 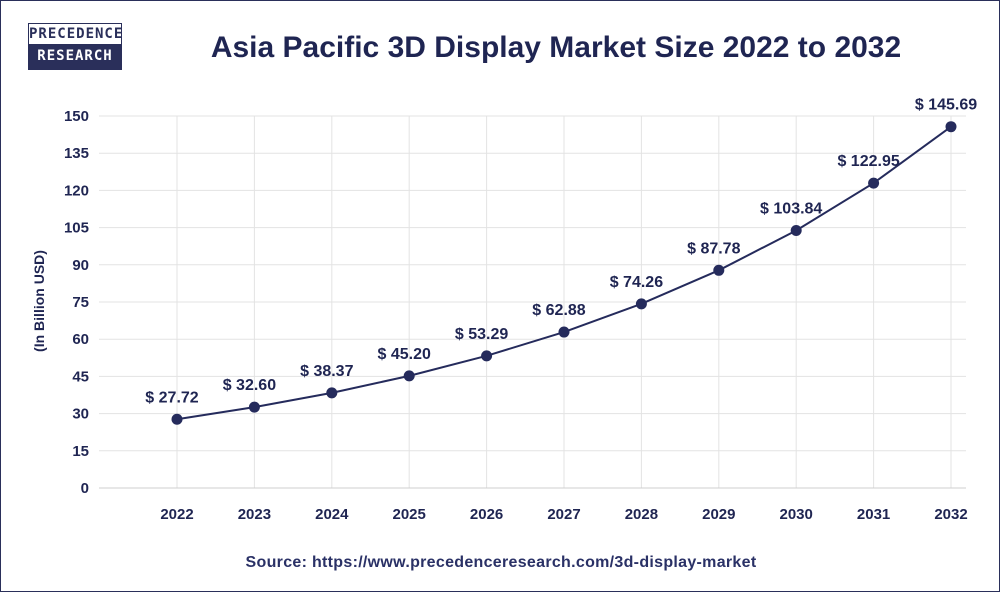 I want to click on y-tick-label: 105, so click(x=76, y=228).